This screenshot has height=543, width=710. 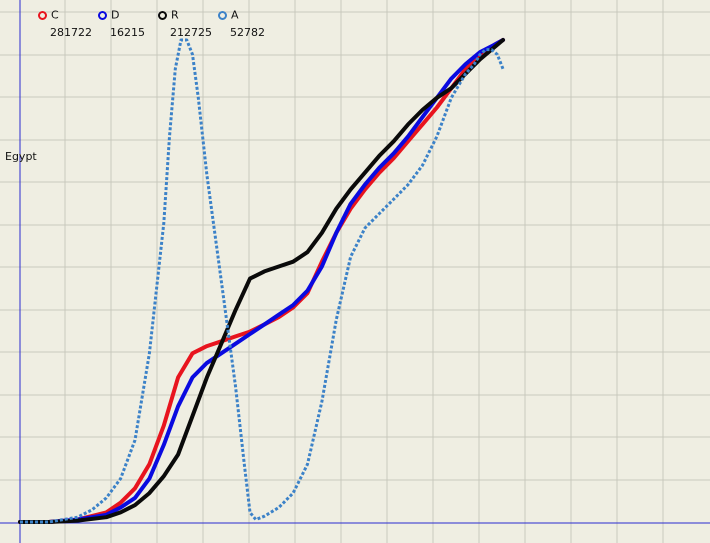 I want to click on legend-label-c: C, so click(x=55, y=15).